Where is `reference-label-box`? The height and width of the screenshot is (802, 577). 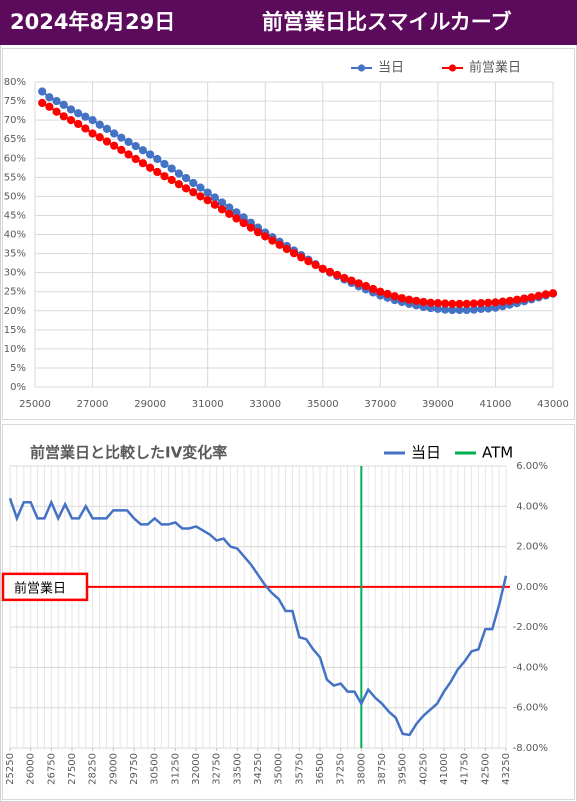
reference-label-box is located at coordinates (45, 587).